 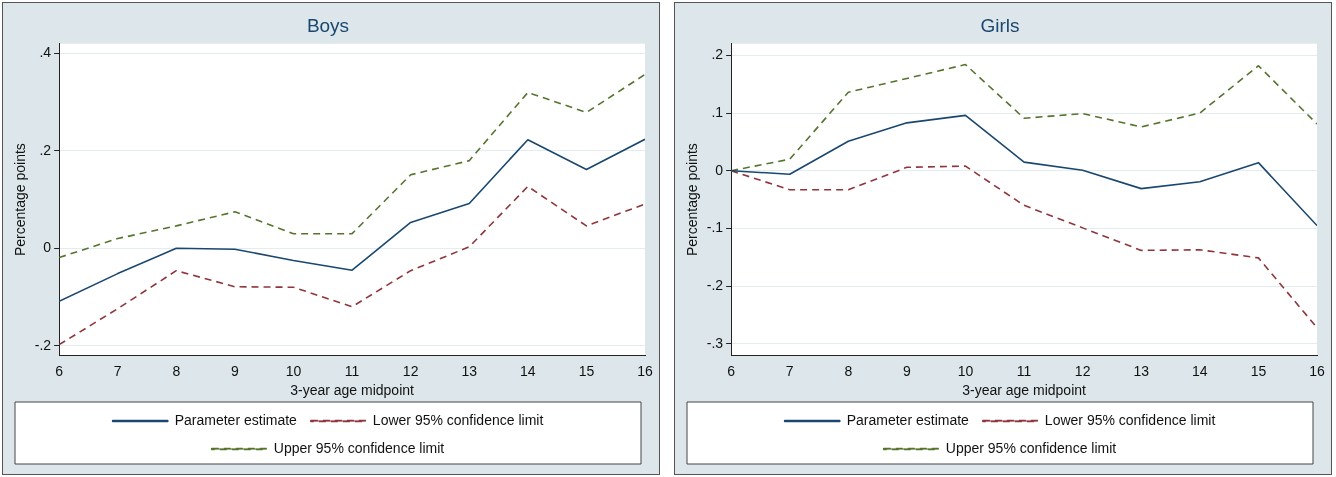 I want to click on y-tick-label: .4, so click(x=45, y=52).